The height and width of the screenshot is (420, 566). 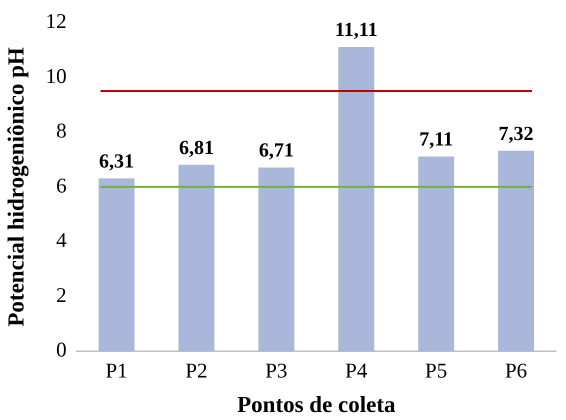 What do you see at coordinates (196, 370) in the screenshot?
I see `x-tick-label: P2` at bounding box center [196, 370].